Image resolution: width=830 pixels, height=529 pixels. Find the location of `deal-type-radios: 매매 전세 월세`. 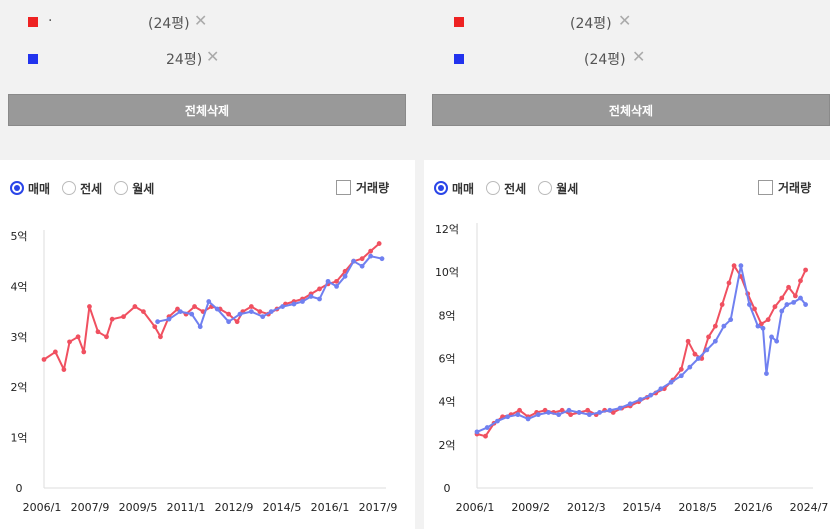

deal-type-radios: 매매 전세 월세 is located at coordinates (512, 188).